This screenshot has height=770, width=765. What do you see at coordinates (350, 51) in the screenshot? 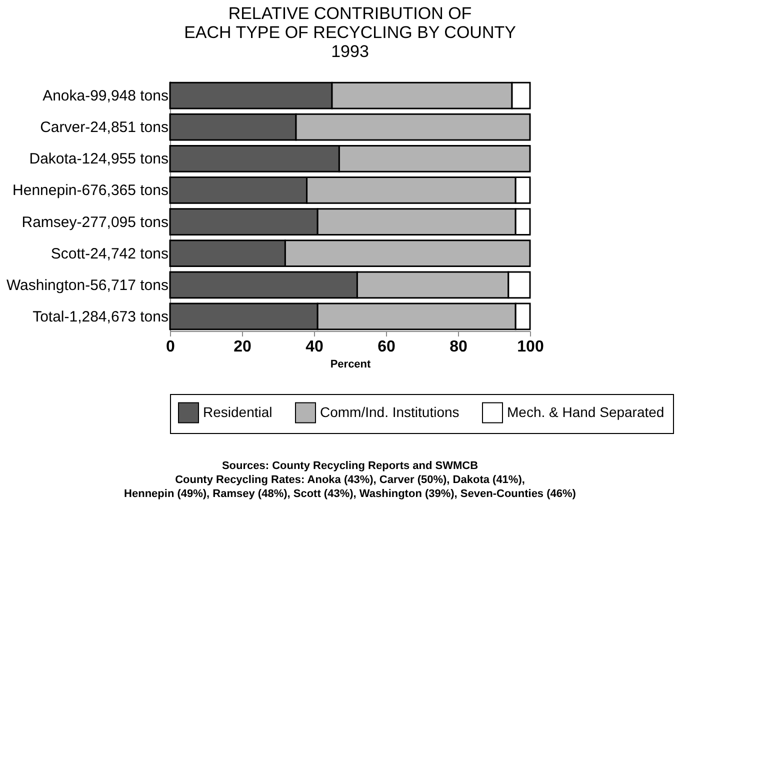
I see `text: 1993` at bounding box center [350, 51].